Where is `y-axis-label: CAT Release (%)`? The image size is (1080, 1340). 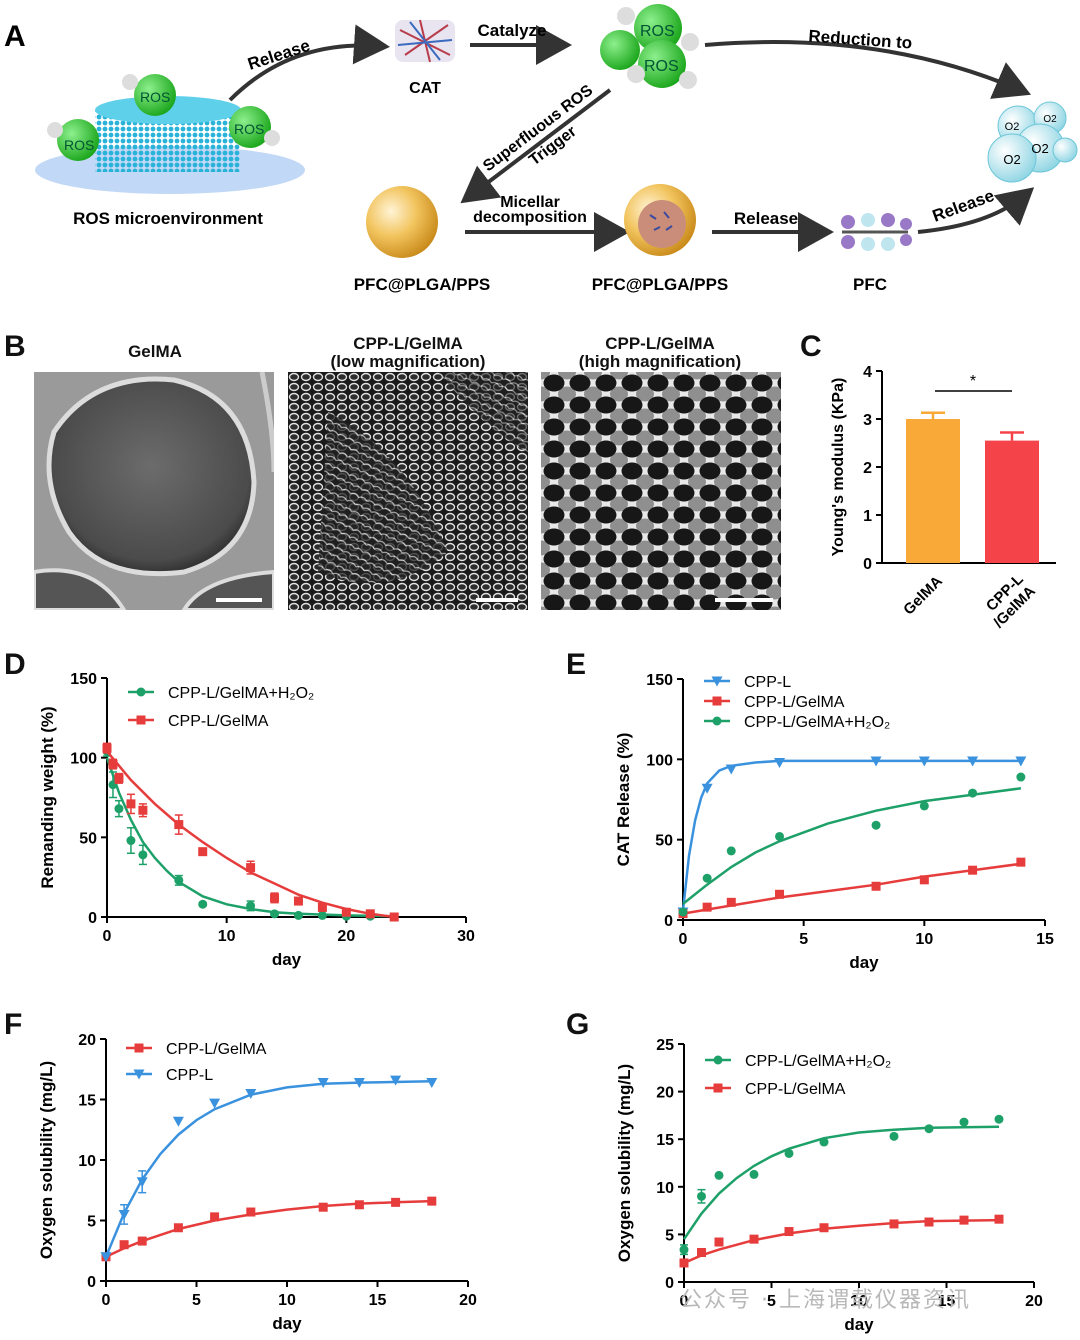
y-axis-label: CAT Release (%) is located at coordinates (623, 800).